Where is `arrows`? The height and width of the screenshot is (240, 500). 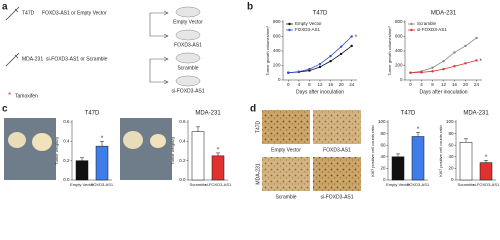 arrows is located at coordinates (159, 47).